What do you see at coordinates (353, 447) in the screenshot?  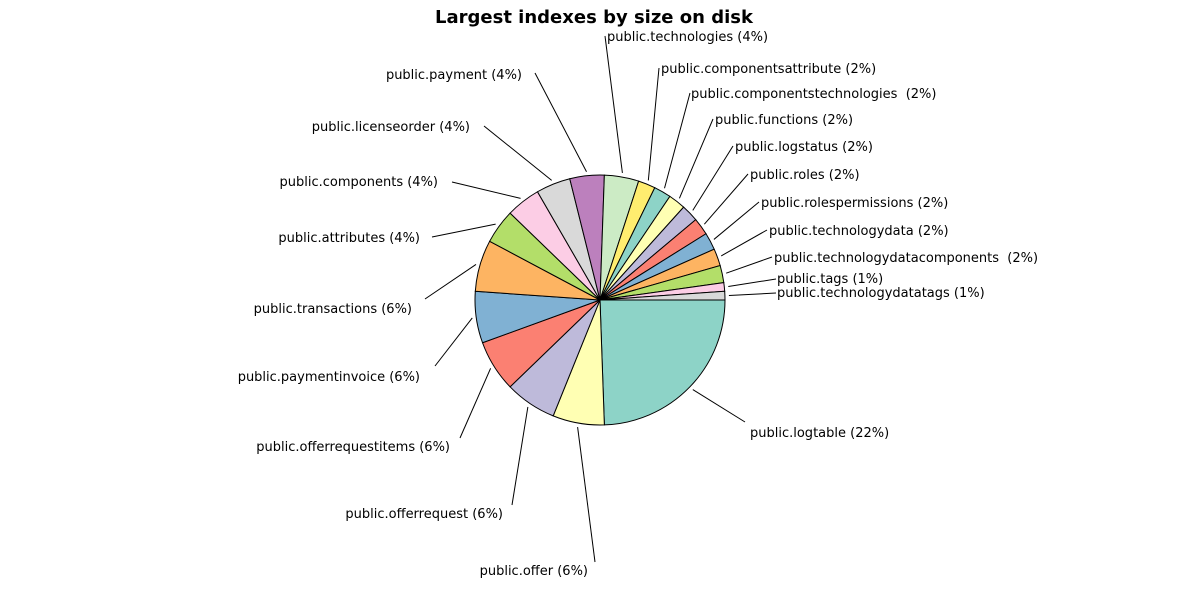 I see `slice-label: public.offerrequestitems (6%)` at bounding box center [353, 447].